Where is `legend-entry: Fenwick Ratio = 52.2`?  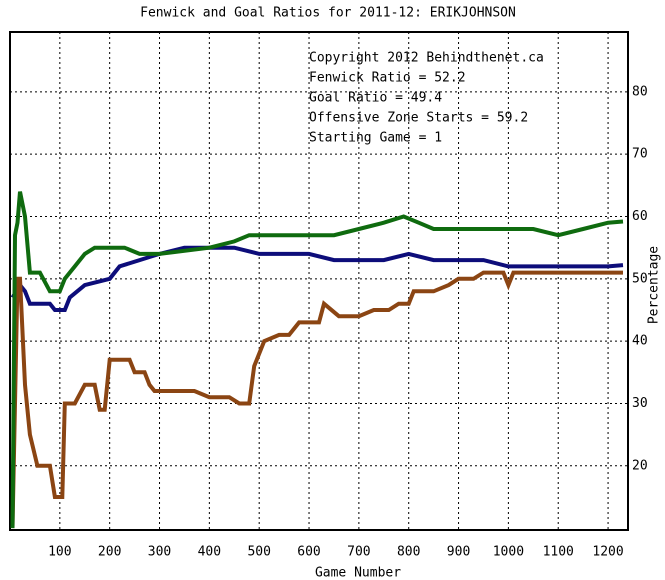 legend-entry: Fenwick Ratio = 52.2 is located at coordinates (387, 78).